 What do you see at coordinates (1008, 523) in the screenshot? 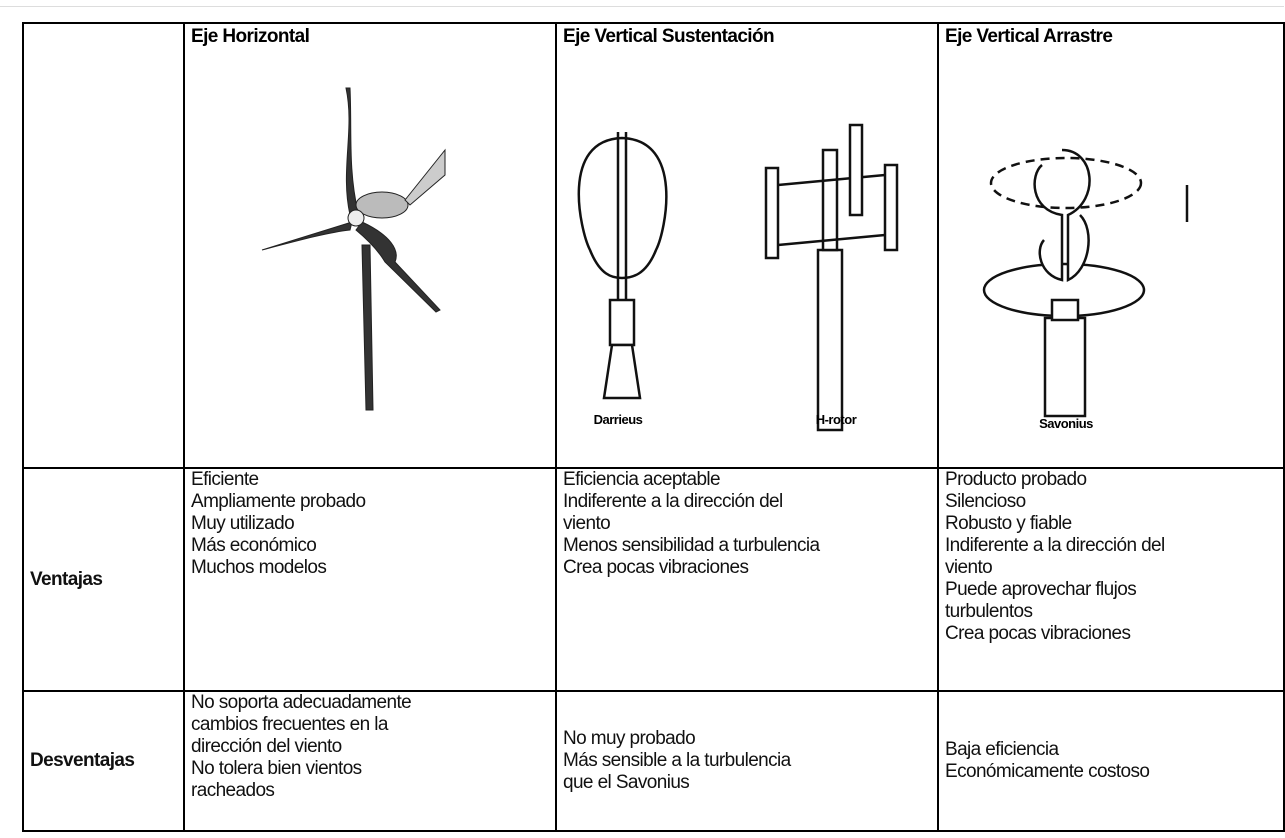
I see `cell-line: Robusto y fiable` at bounding box center [1008, 523].